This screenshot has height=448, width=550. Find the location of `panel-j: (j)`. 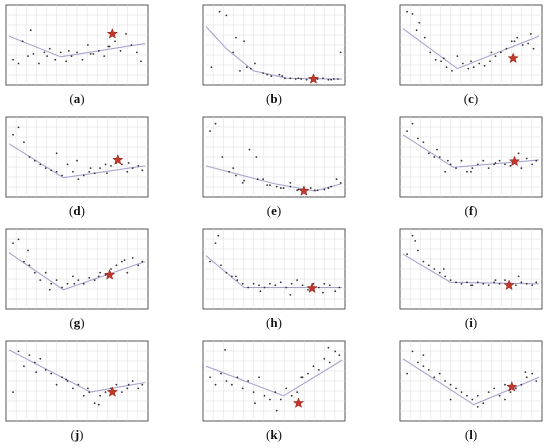

panel-j: (j) is located at coordinates (77, 391).